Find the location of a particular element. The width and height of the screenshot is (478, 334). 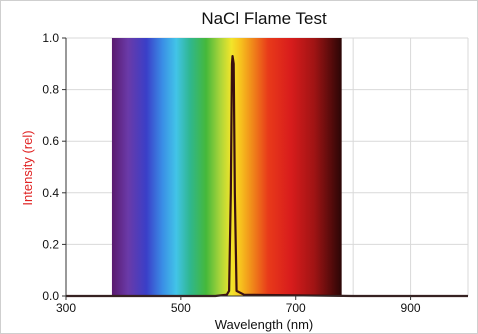

y-tick-label: 0.4 is located at coordinates (50, 193).